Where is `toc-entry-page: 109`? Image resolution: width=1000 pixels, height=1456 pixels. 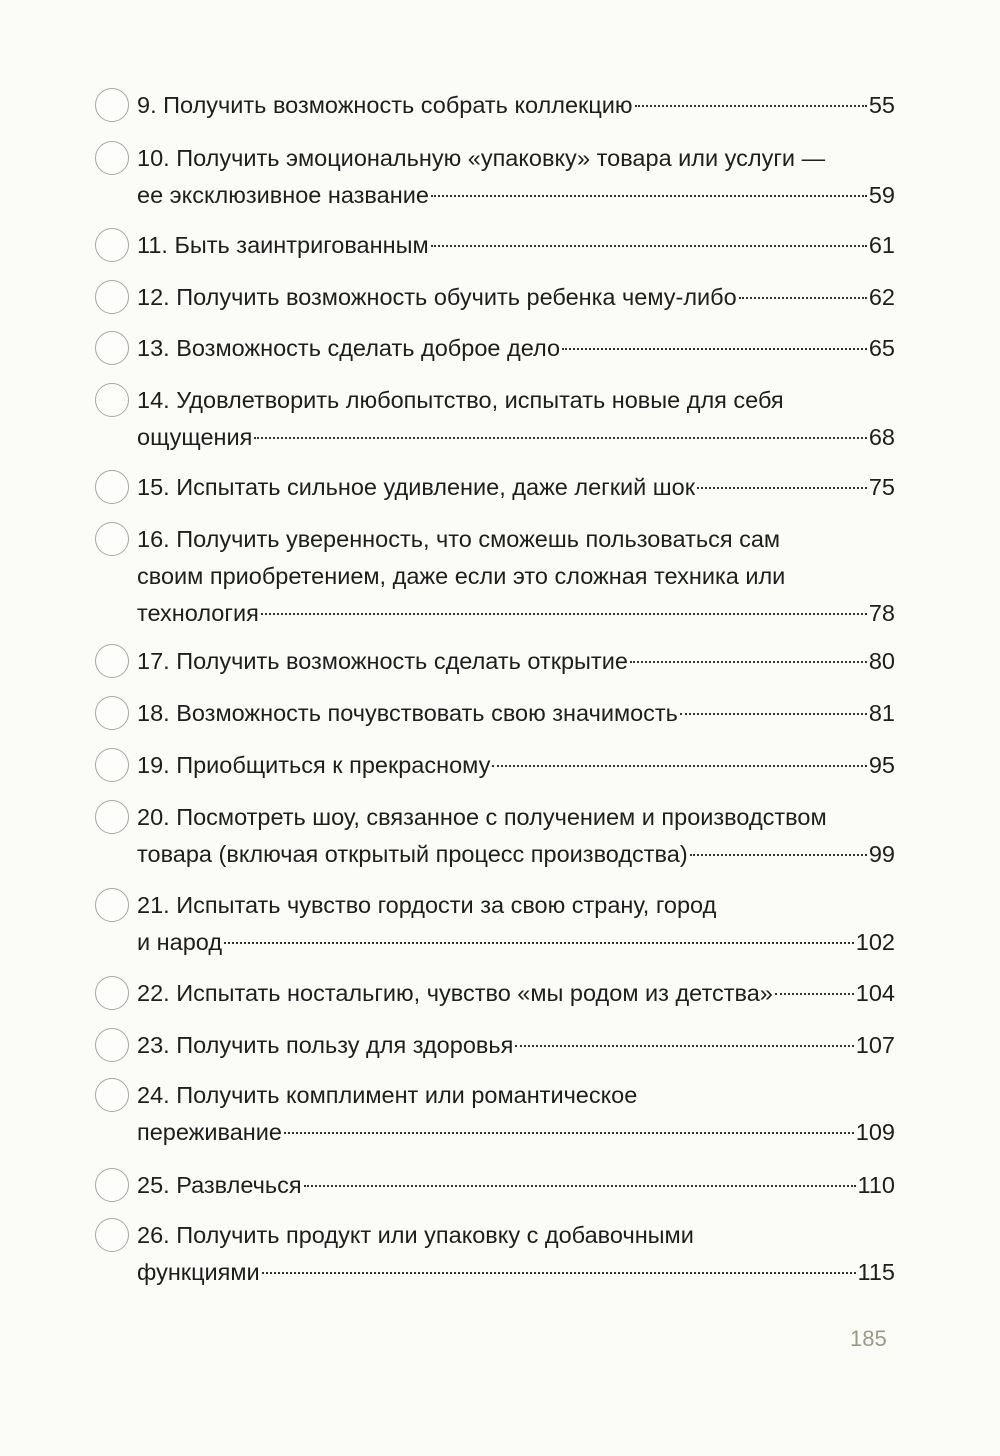 toc-entry-page: 109 is located at coordinates (875, 1132).